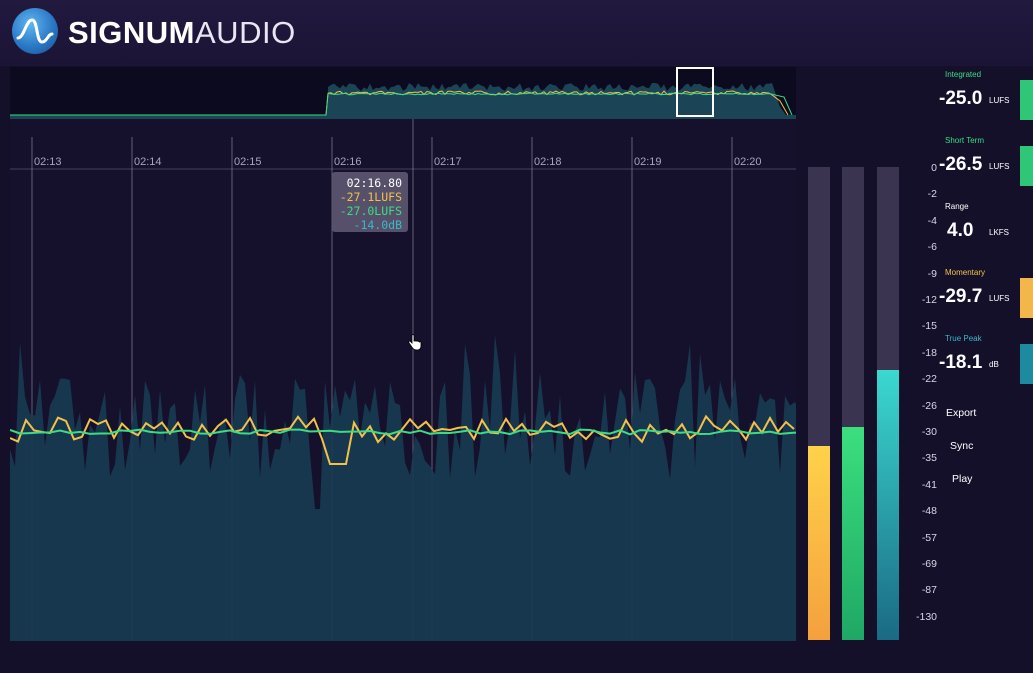 This screenshot has width=1033, height=673. I want to click on scale-tick: -30, so click(929, 432).